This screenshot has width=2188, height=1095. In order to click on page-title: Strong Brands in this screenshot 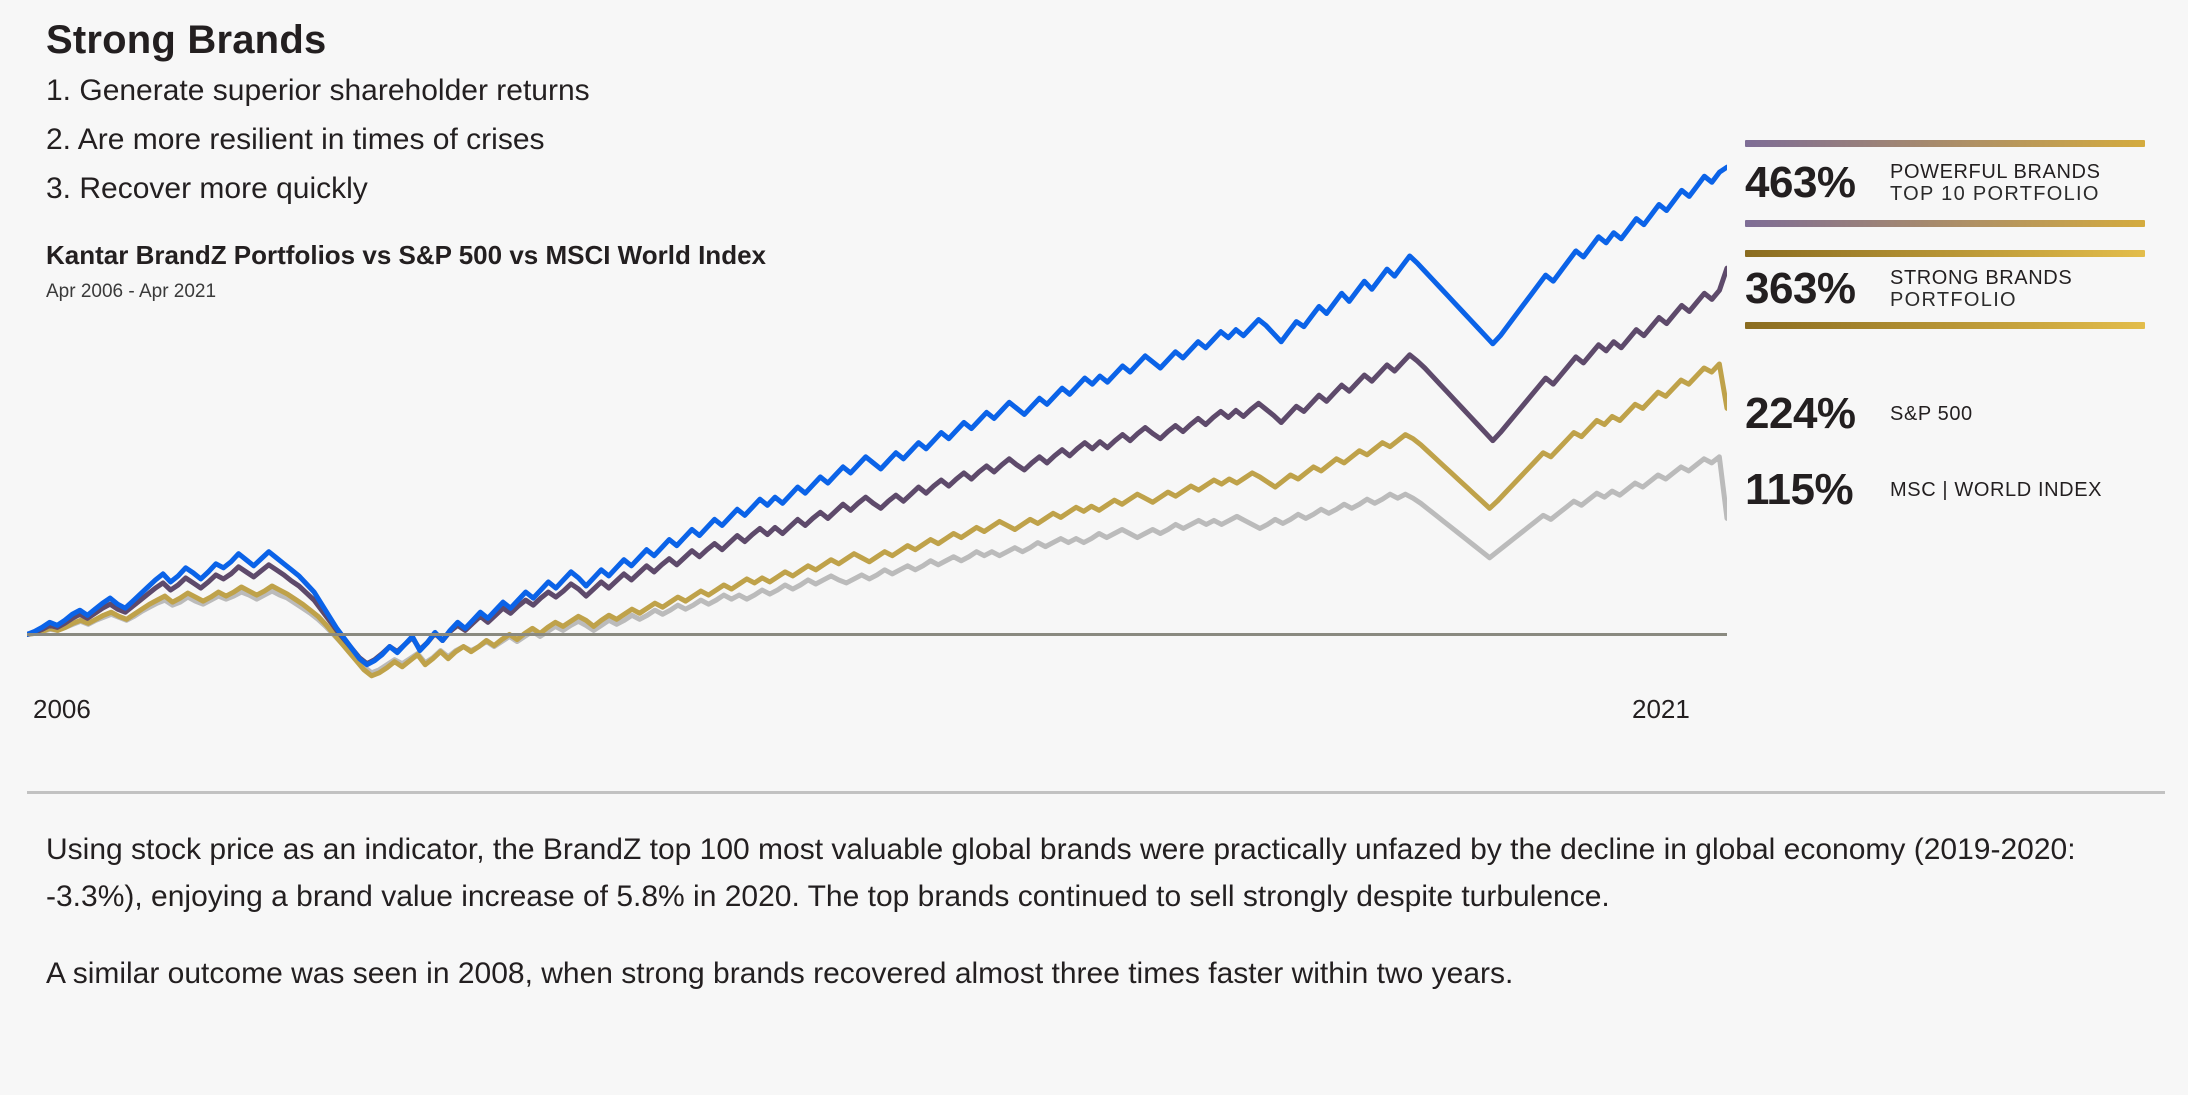, I will do `click(186, 40)`.